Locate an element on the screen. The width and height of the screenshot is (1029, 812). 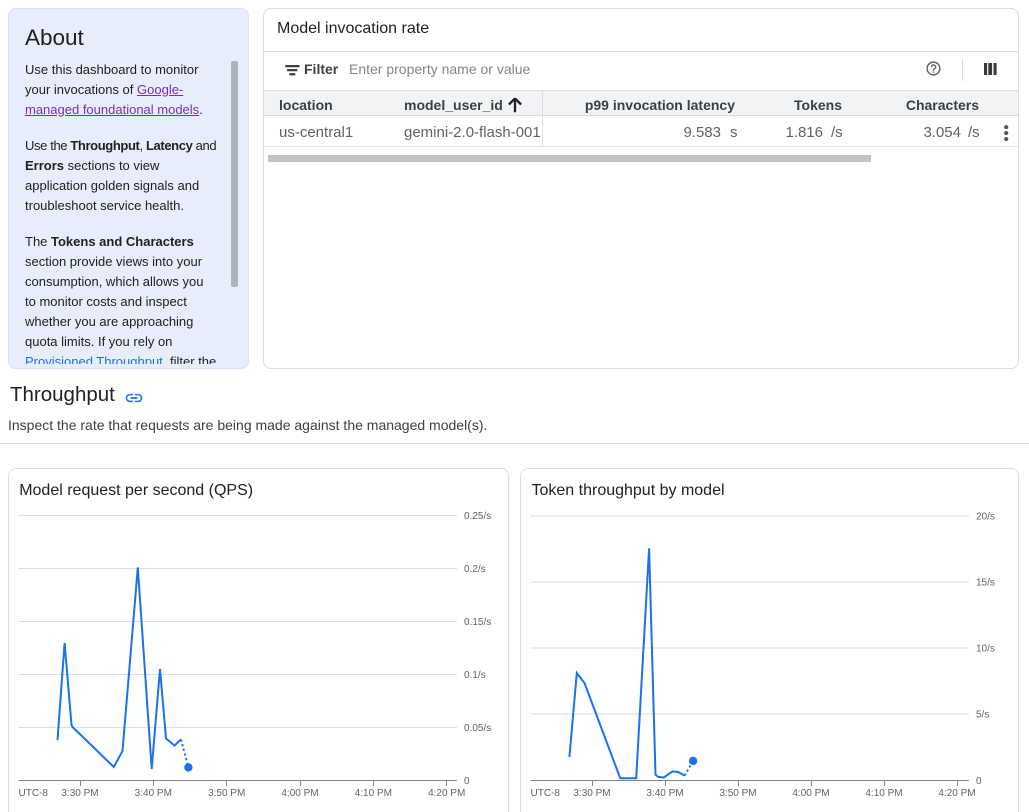
svg-text: 0.05/s is located at coordinates (477, 728).